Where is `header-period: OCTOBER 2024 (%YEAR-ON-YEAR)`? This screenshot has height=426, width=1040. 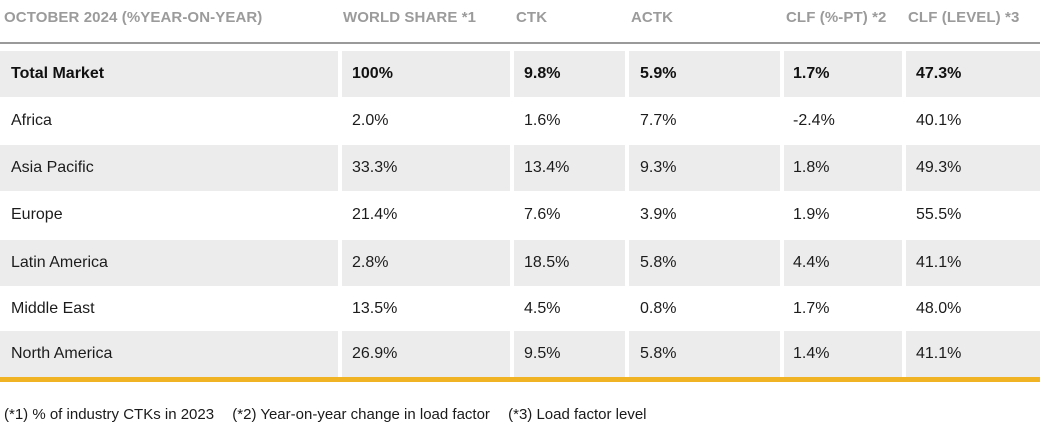
header-period: OCTOBER 2024 (%YEAR-ON-YEAR) is located at coordinates (133, 17).